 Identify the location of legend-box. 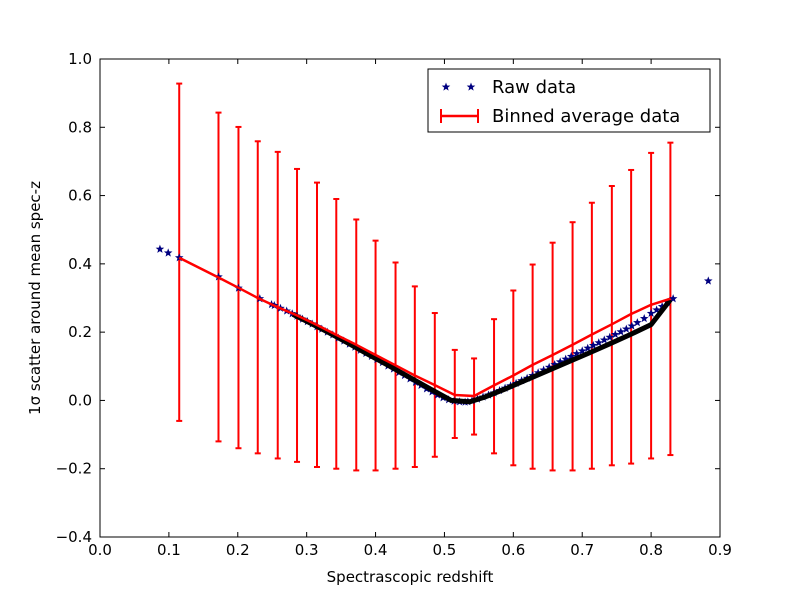
(569, 100).